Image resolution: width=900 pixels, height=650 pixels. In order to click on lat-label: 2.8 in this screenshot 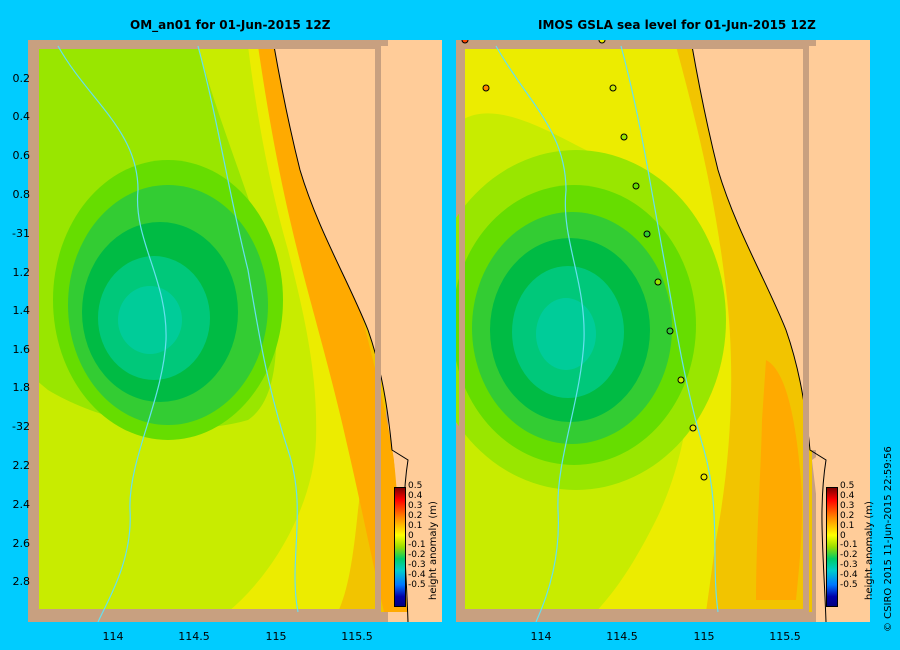, I will do `click(21, 581)`.